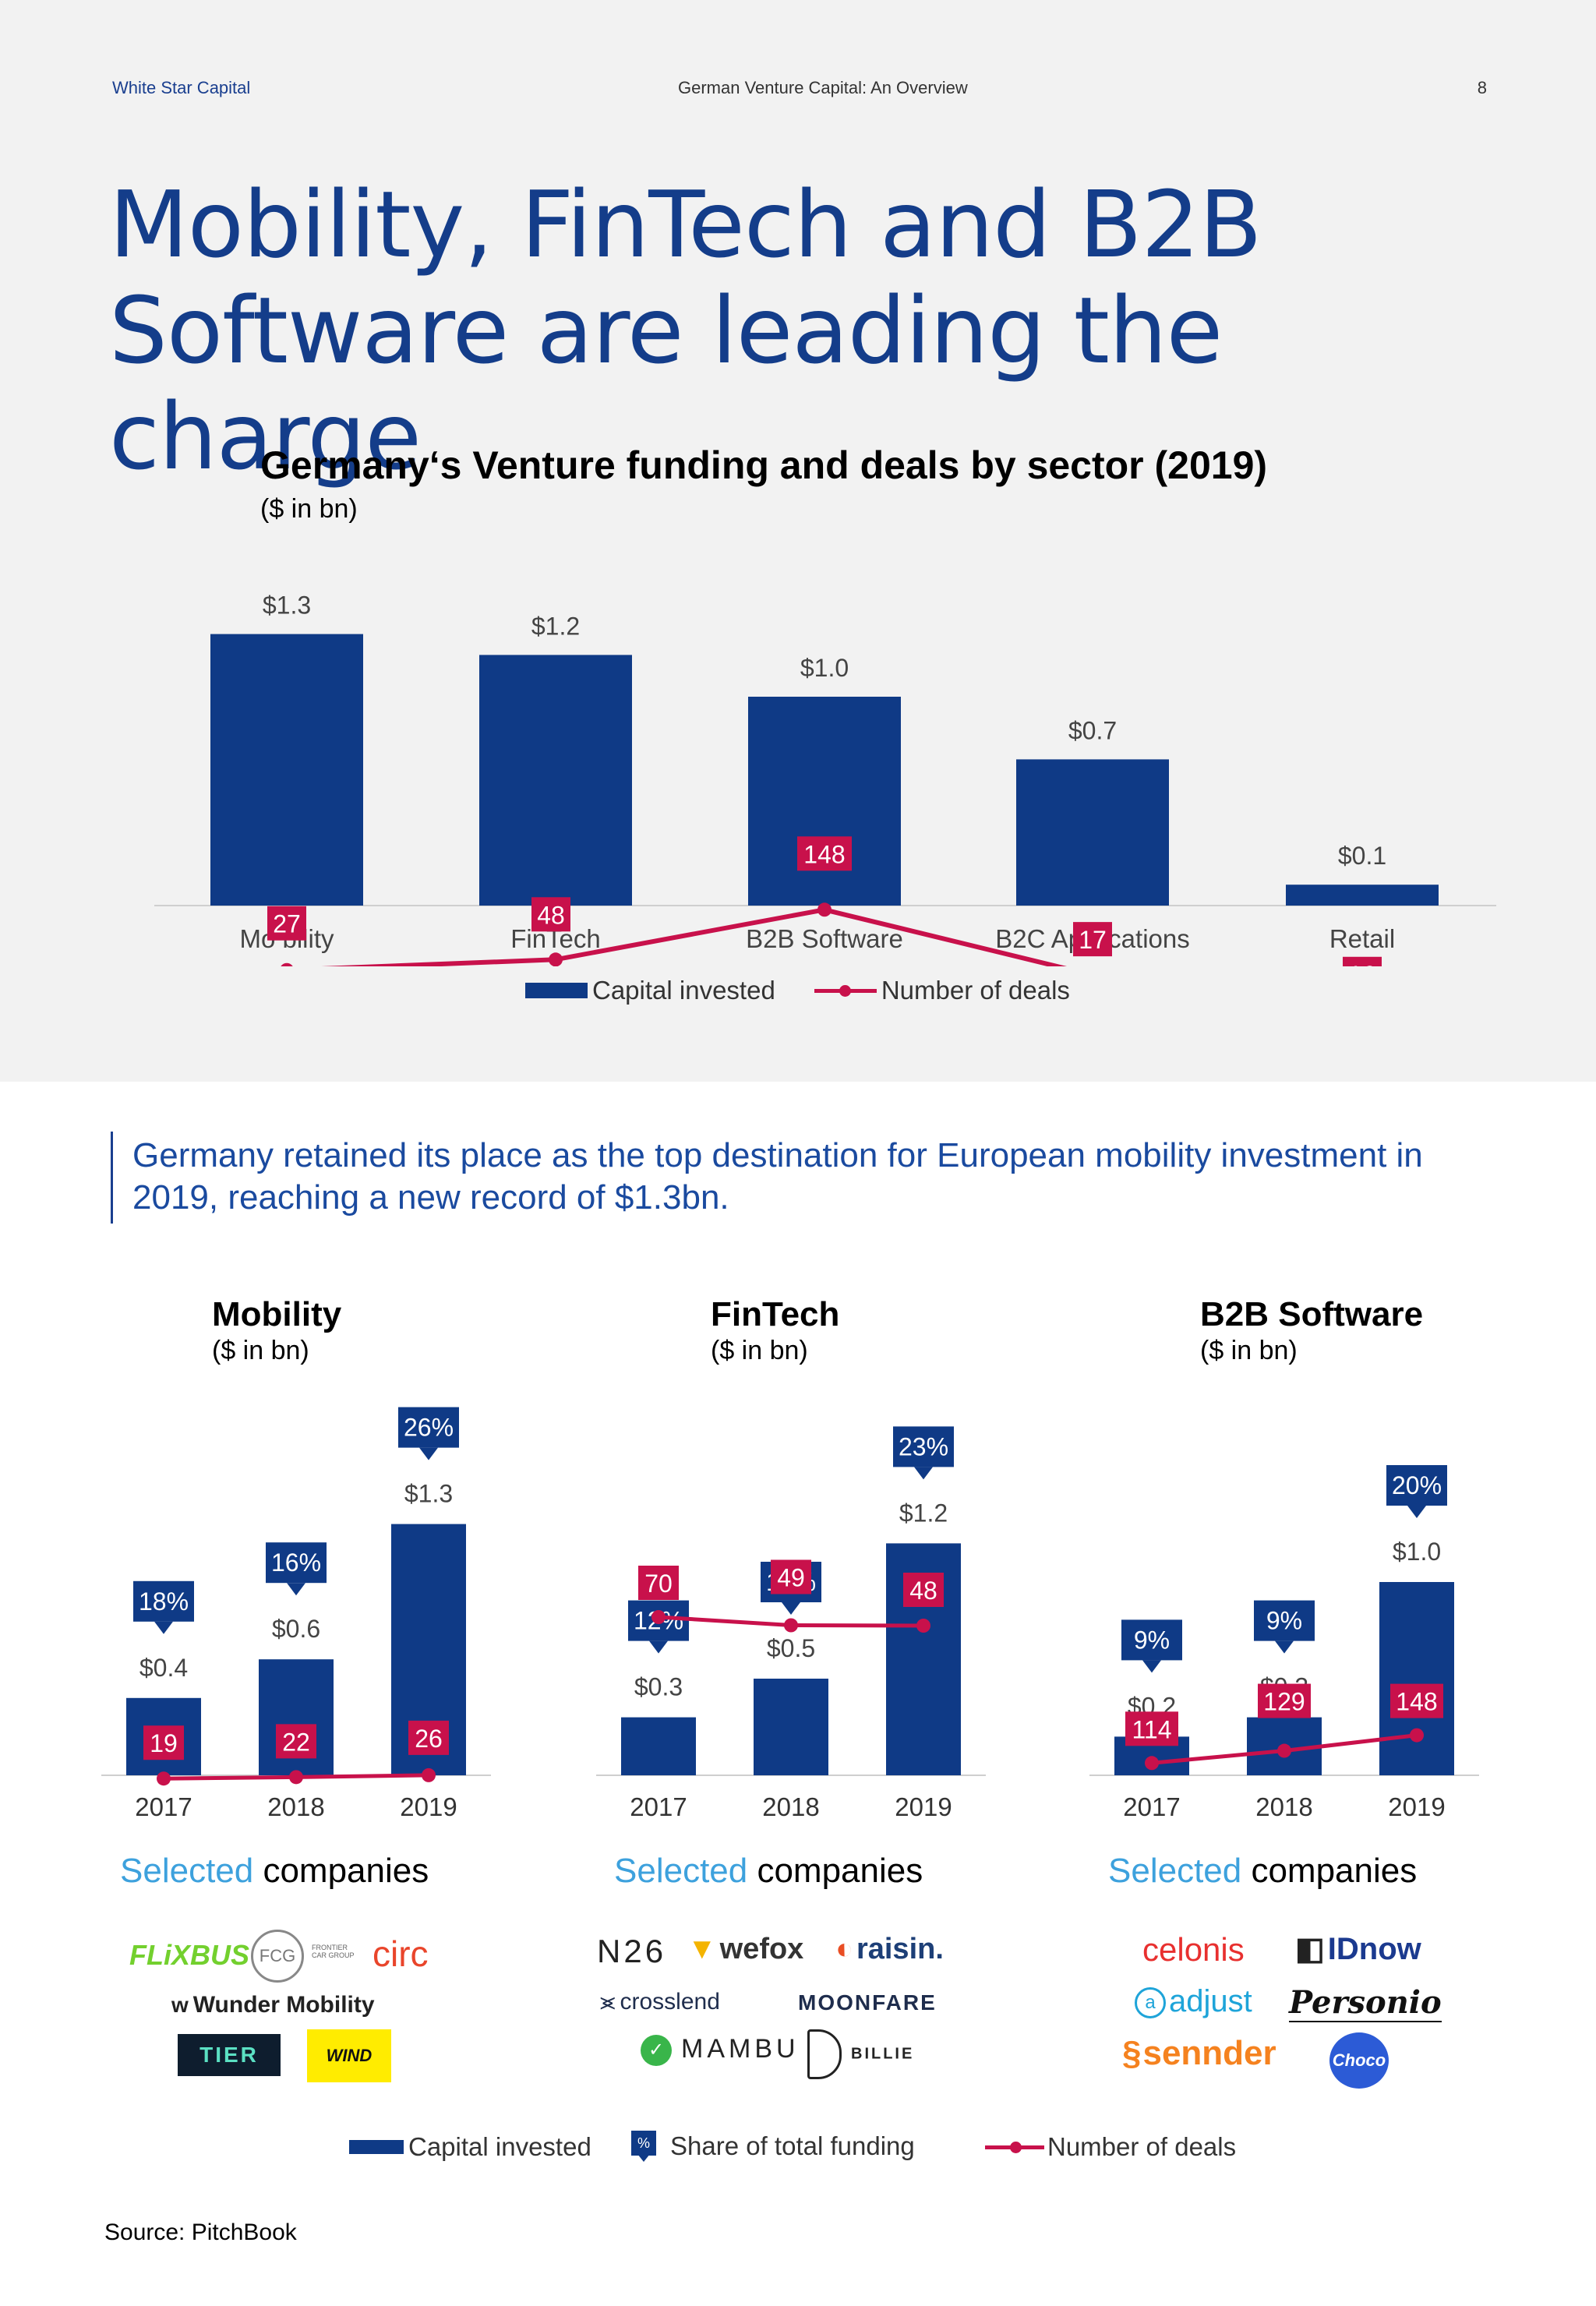 The width and height of the screenshot is (1596, 2306). What do you see at coordinates (656, 2051) in the screenshot?
I see `mambu-mark-icon: ✓` at bounding box center [656, 2051].